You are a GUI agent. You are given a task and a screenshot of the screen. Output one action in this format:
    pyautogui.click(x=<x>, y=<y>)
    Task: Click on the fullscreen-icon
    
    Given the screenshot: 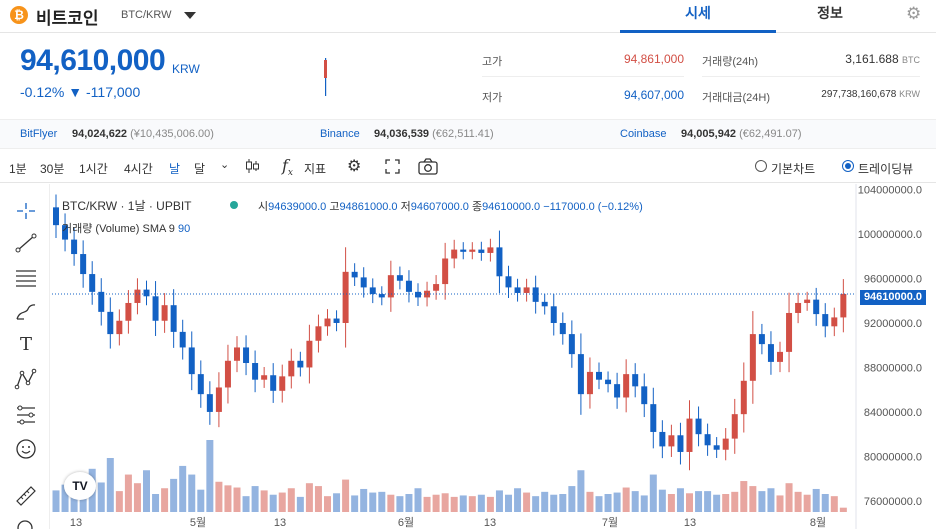 What is the action you would take?
    pyautogui.click(x=392, y=166)
    